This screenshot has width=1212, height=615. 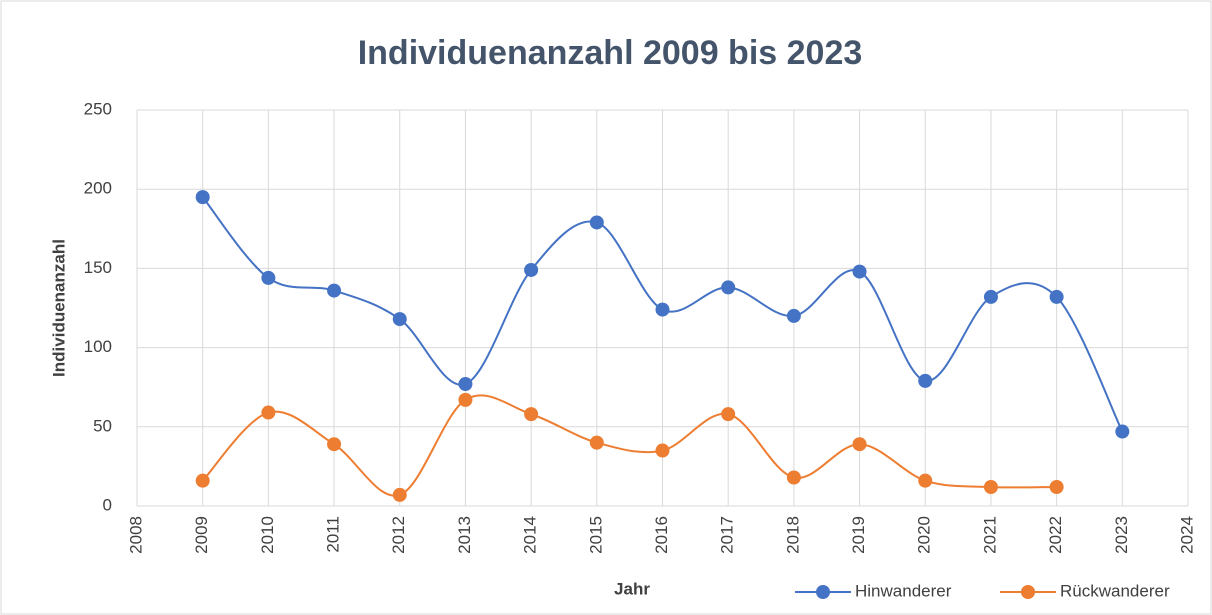 I want to click on x-axis-label: Jahr, so click(x=632, y=588).